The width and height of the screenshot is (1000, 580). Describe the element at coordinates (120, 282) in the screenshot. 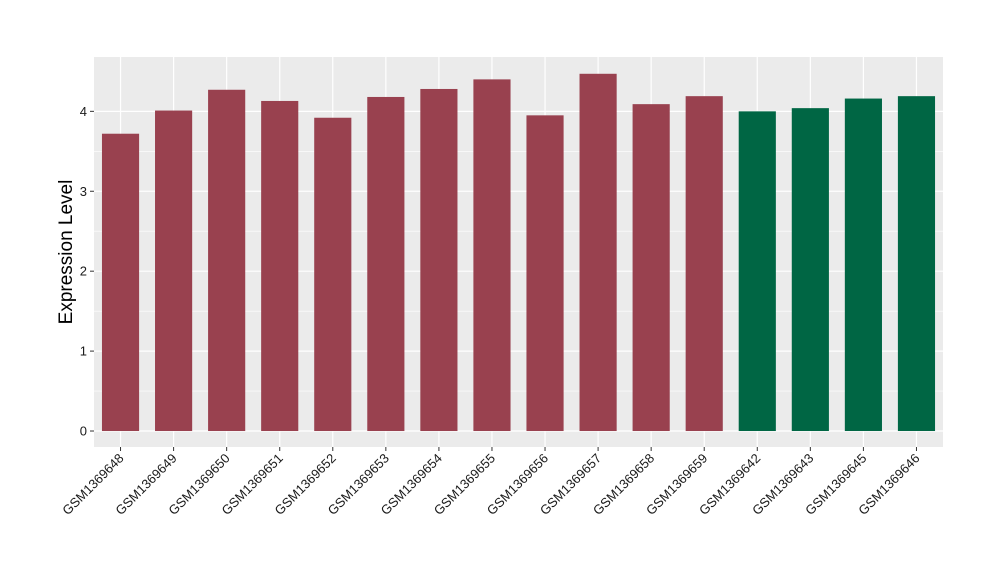

I see `bar-GSM1369648` at that location.